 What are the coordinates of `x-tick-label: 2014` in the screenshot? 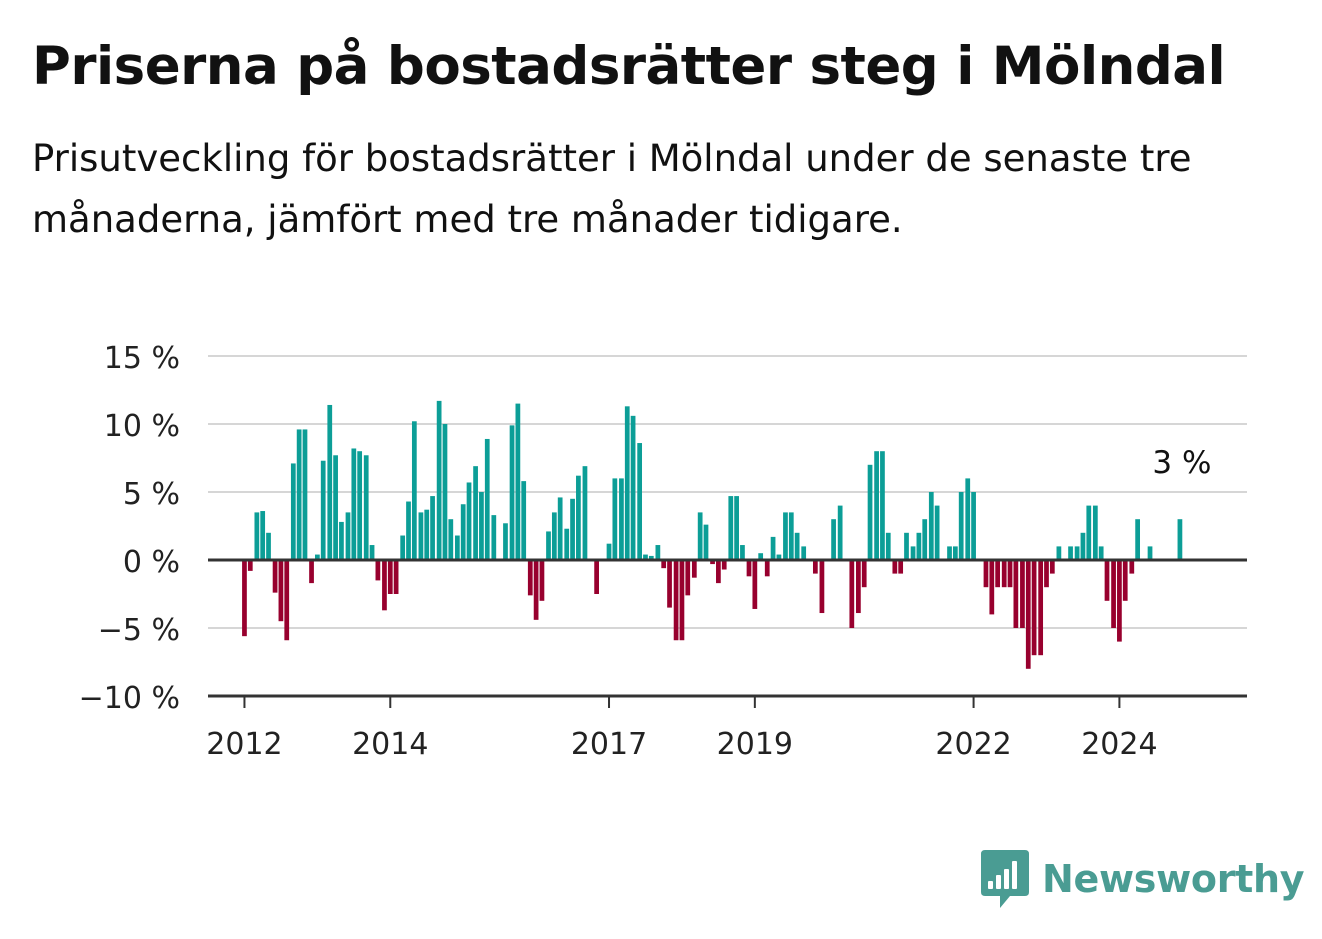 It's located at (390, 744).